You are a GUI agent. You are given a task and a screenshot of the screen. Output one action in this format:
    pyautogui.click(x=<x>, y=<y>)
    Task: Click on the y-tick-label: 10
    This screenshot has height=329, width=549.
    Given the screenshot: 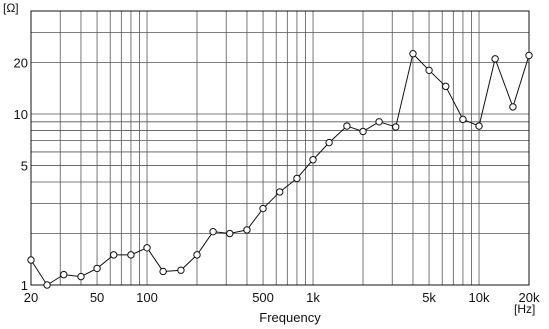 What is the action you would take?
    pyautogui.click(x=21, y=114)
    